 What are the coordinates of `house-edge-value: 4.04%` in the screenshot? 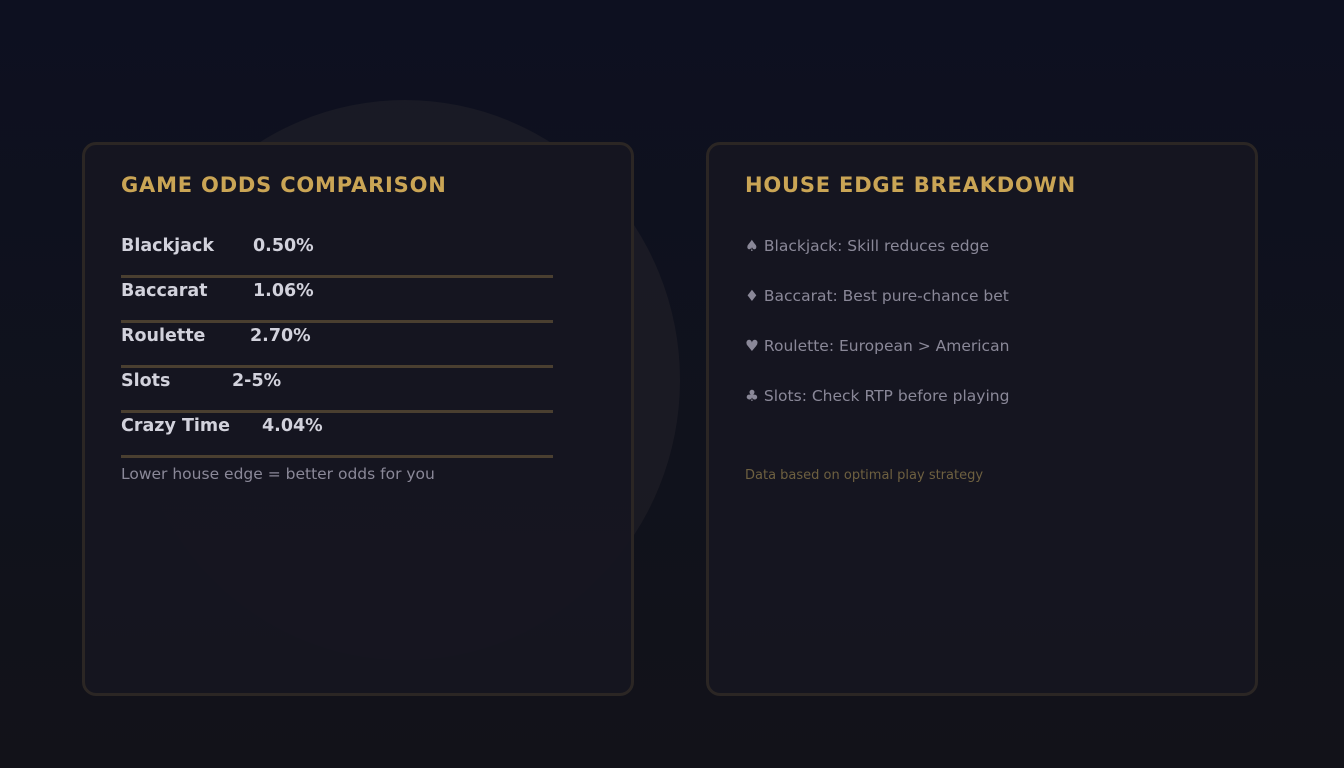 It's located at (292, 426).